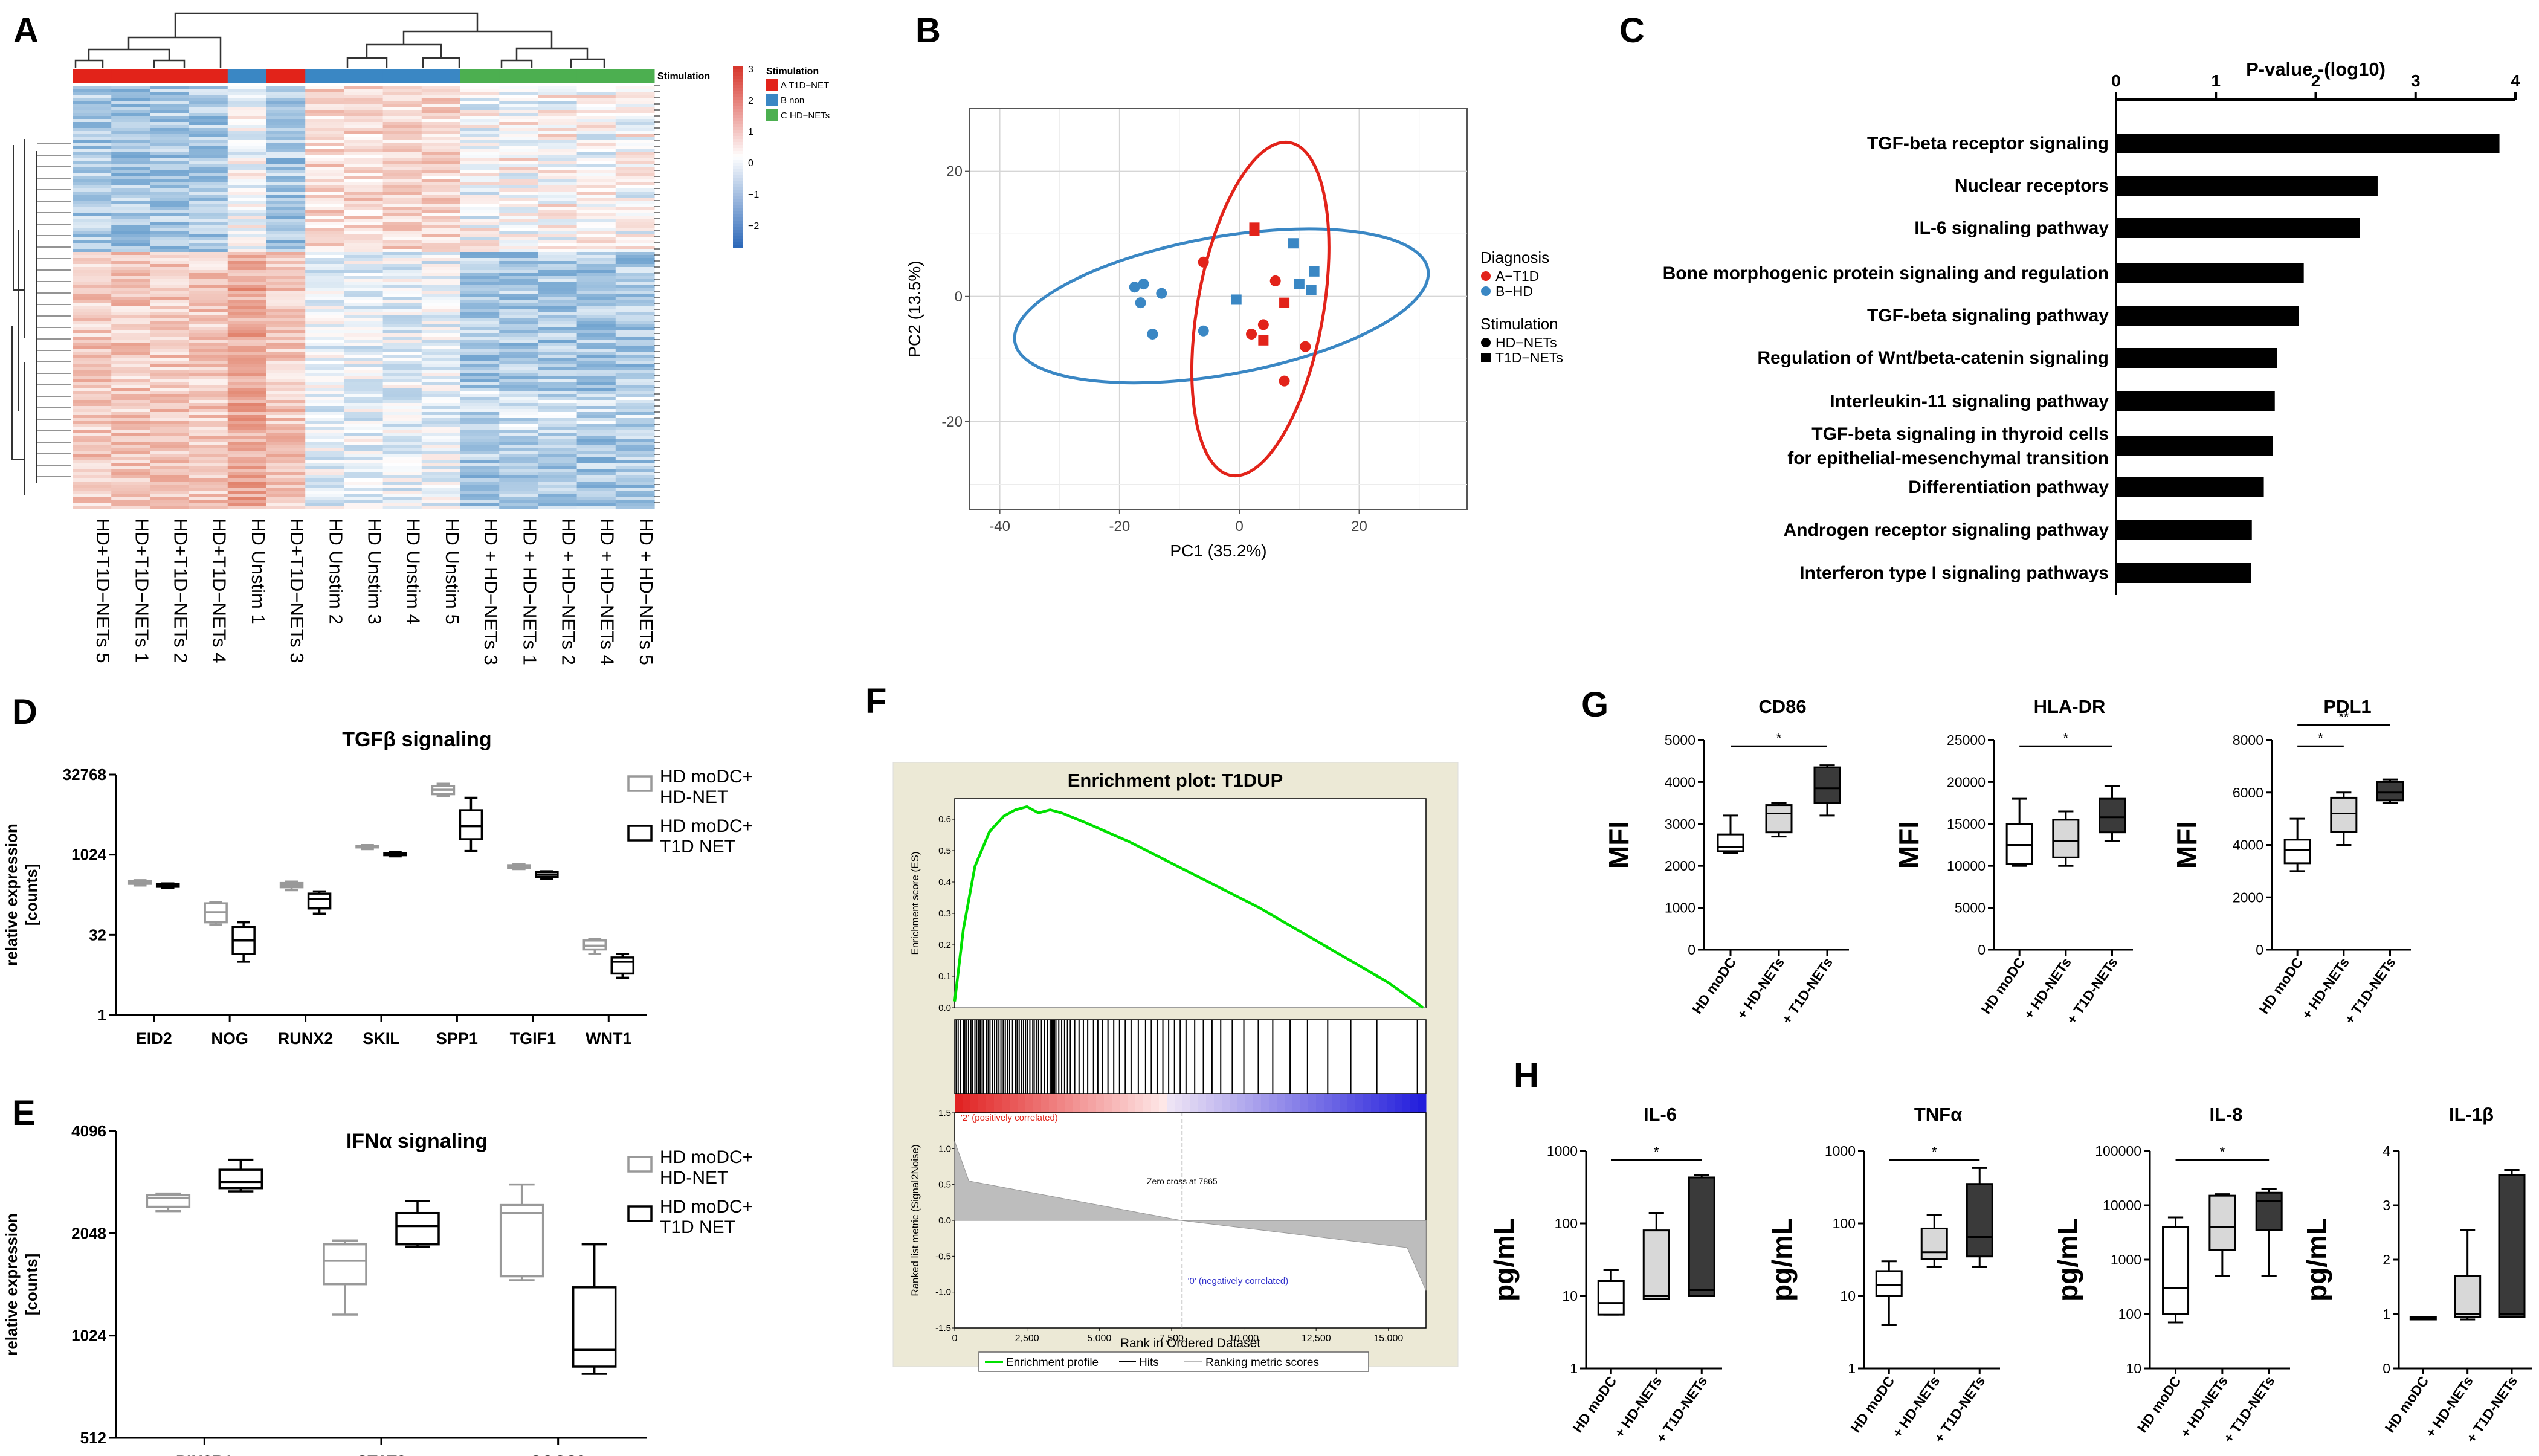 The height and width of the screenshot is (1456, 2539). I want to click on pathway-label: Nuclear receptors, so click(2032, 186).